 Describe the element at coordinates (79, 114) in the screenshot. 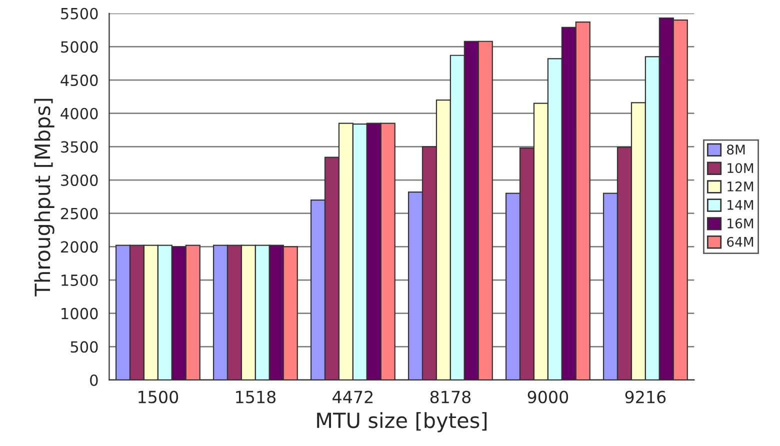

I see `y-tick-label: 4000` at that location.